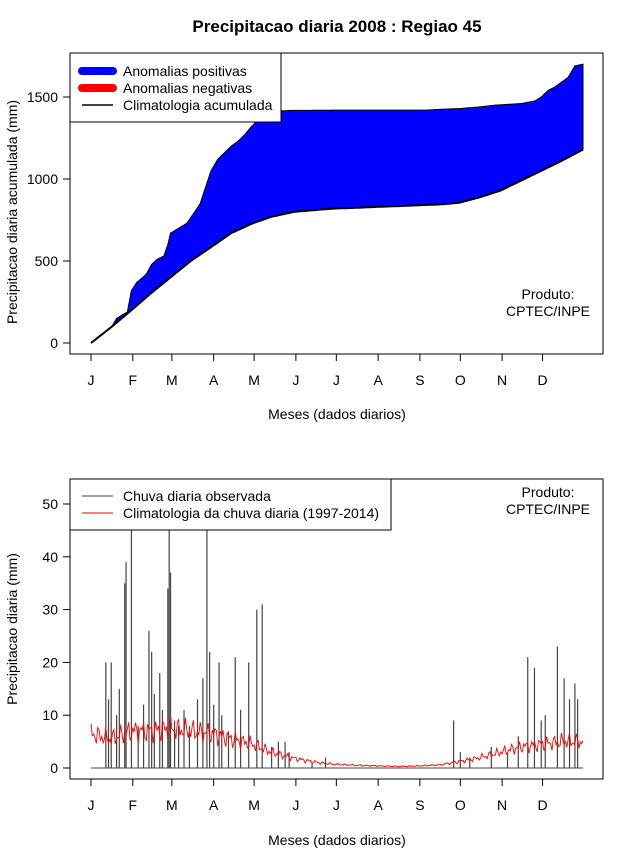 The image size is (640, 850). What do you see at coordinates (251, 513) in the screenshot?
I see `legend-label-clim-daily: Climatologia da chuva diaria (1997-2014)` at bounding box center [251, 513].